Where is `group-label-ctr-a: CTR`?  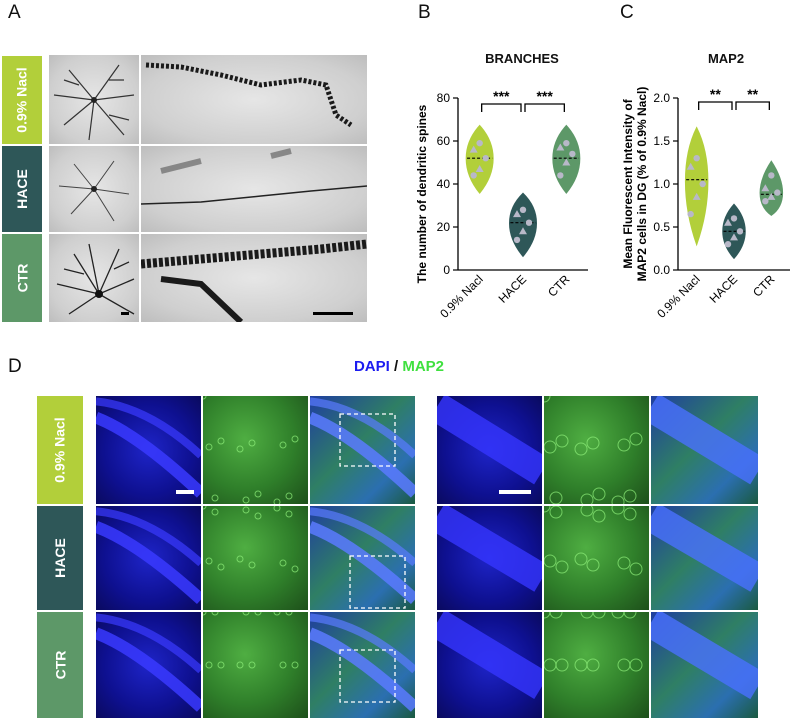 group-label-ctr-a: CTR is located at coordinates (22, 278).